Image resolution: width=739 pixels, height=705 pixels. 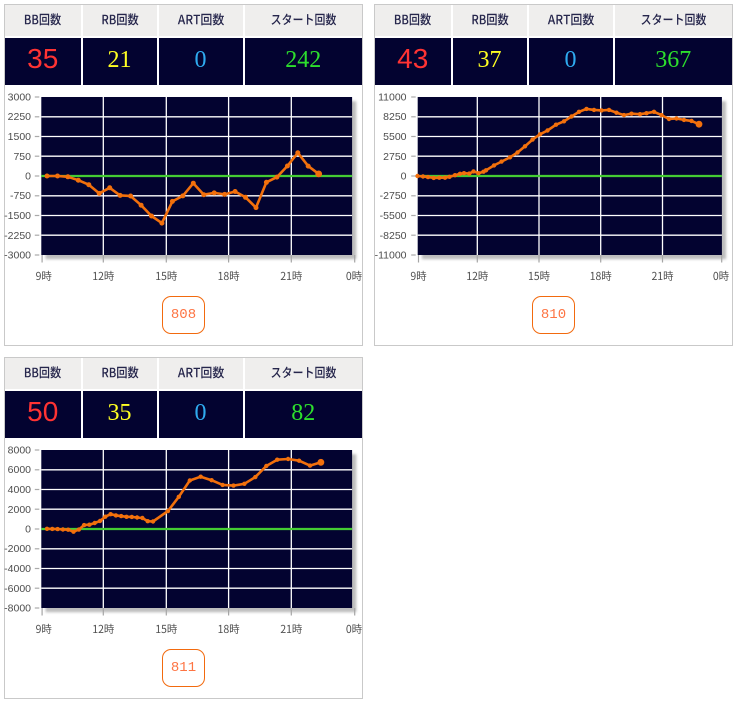 What do you see at coordinates (395, 137) in the screenshot?
I see `svg-text: 5500` at bounding box center [395, 137].